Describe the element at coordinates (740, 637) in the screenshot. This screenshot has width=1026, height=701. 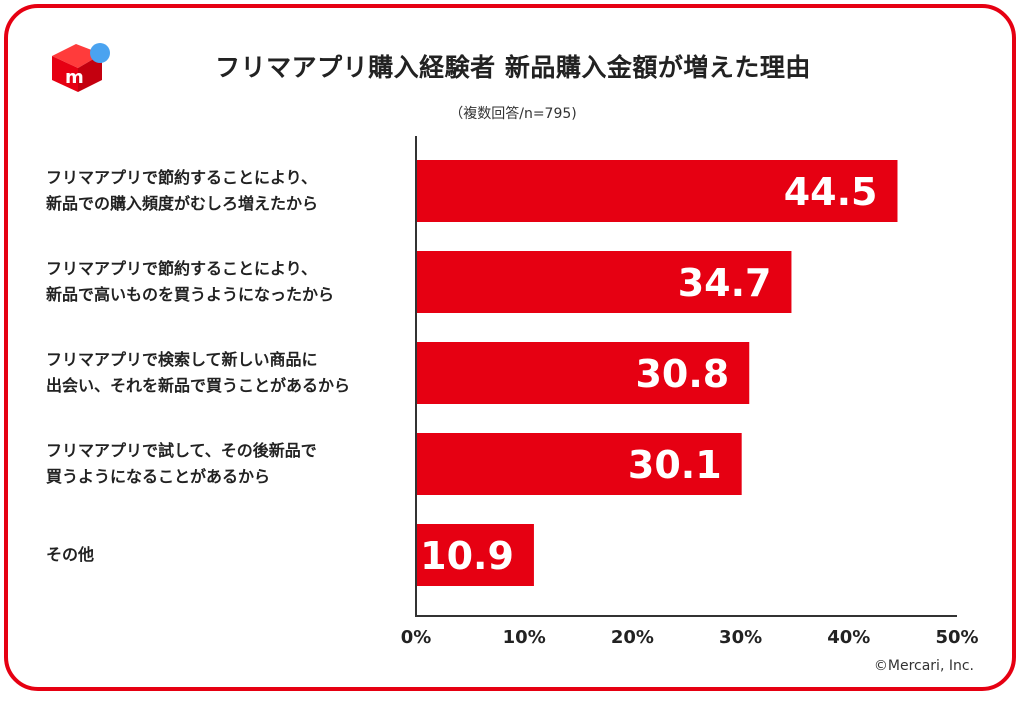
I see `x-tick-label-3: 30%` at that location.